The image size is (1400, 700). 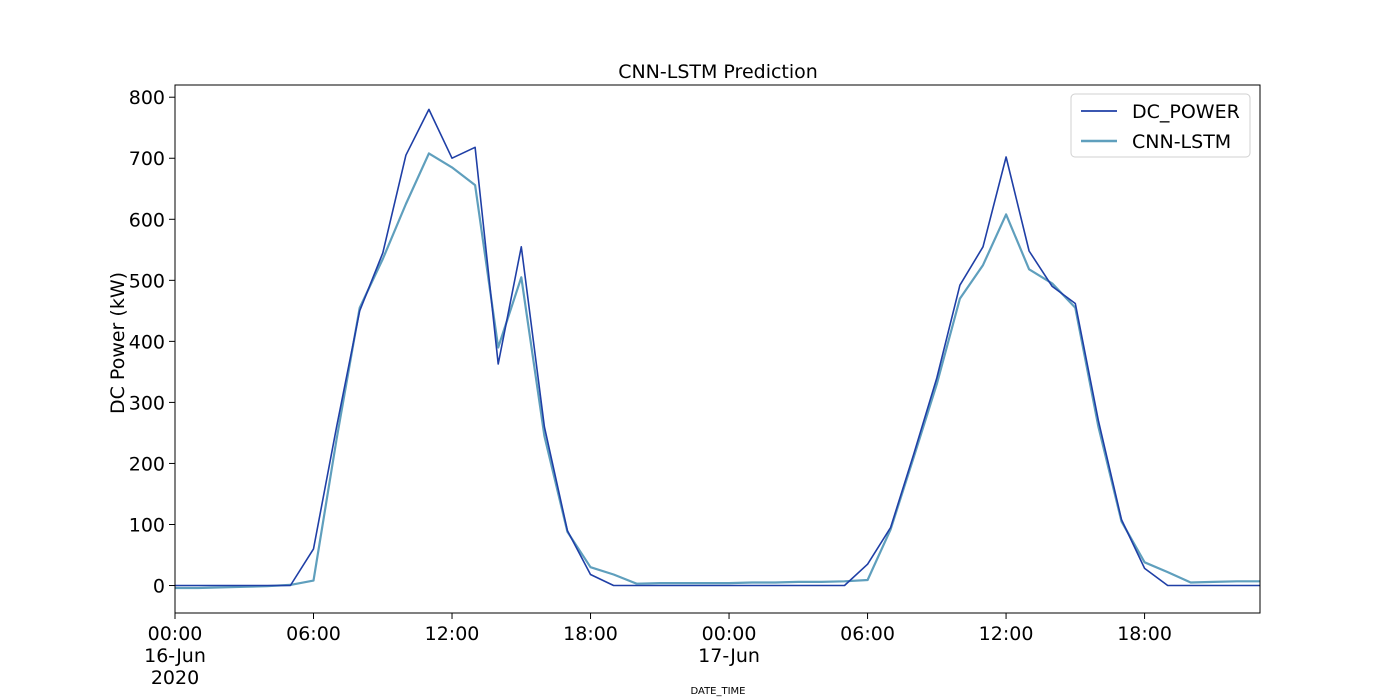 What do you see at coordinates (159, 587) in the screenshot?
I see `y-tick-label: 0` at bounding box center [159, 587].